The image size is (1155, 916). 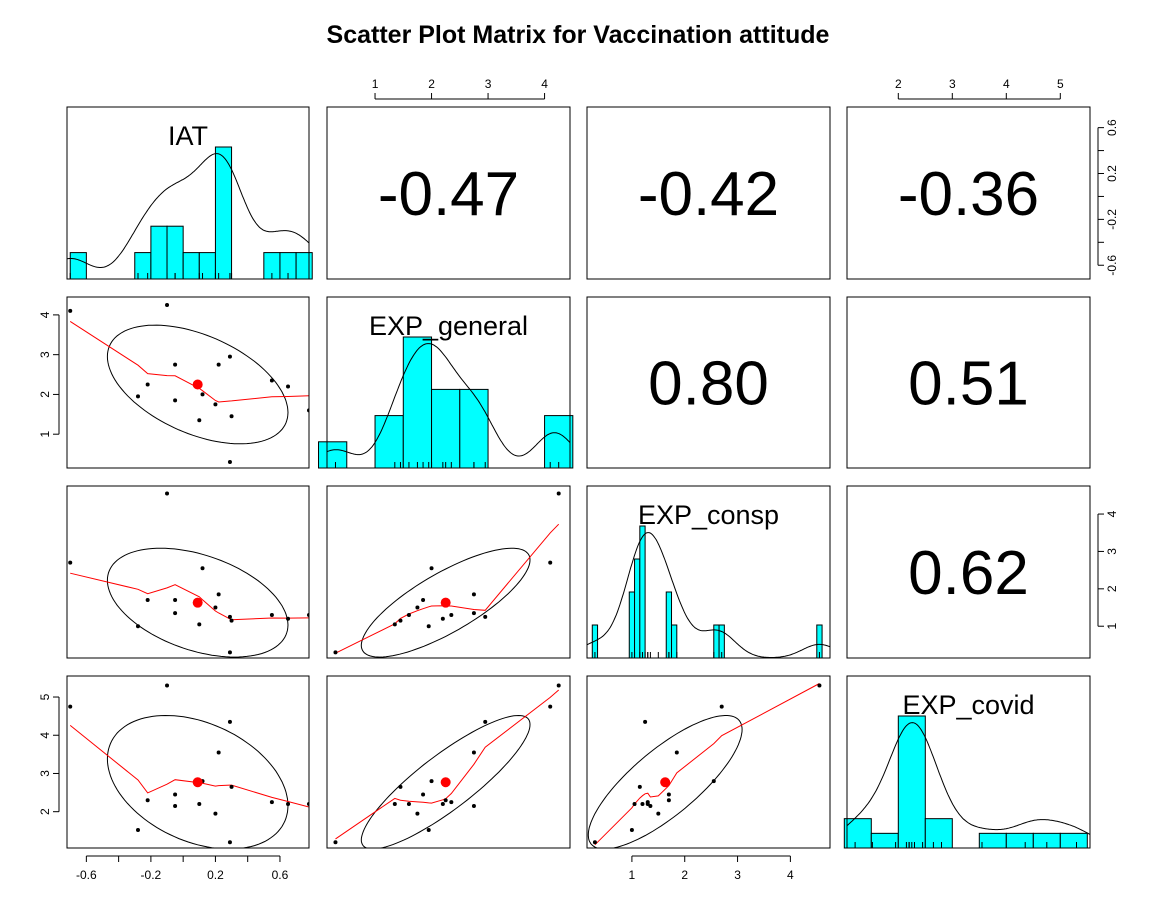 I want to click on correlation-value: -0.36, so click(x=968, y=194).